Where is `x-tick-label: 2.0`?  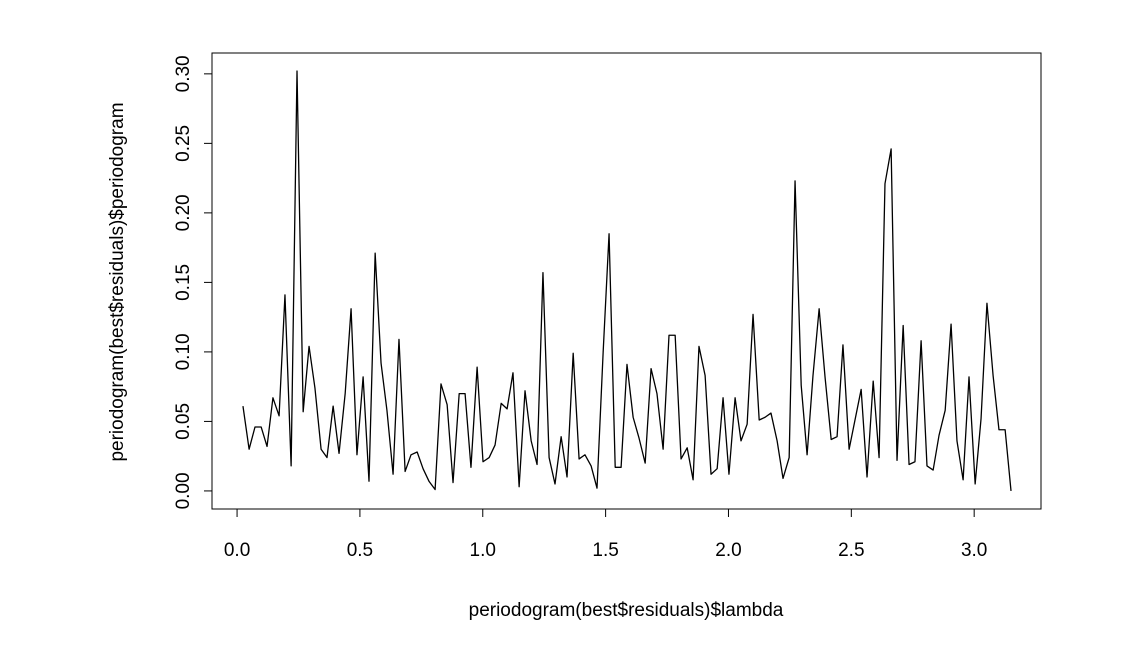
x-tick-label: 2.0 is located at coordinates (728, 550).